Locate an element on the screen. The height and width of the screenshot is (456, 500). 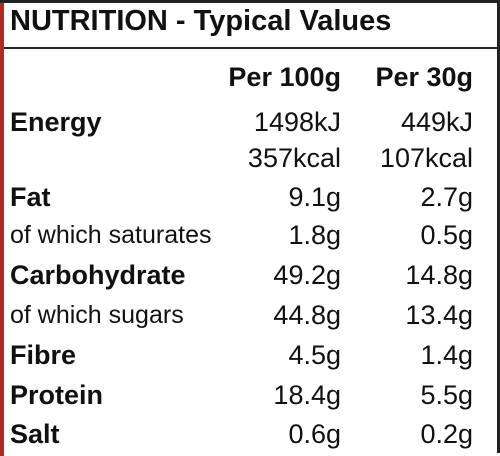
value: 357kcal is located at coordinates (294, 158).